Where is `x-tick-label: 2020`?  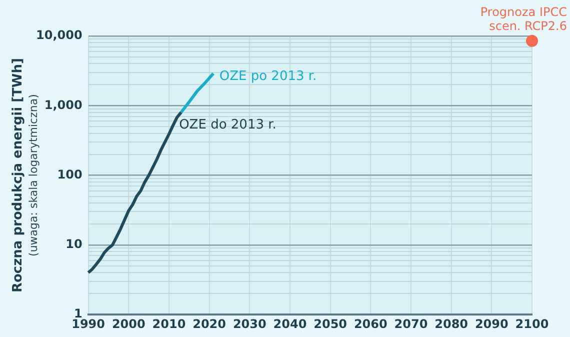
x-tick-label: 2020 is located at coordinates (209, 323).